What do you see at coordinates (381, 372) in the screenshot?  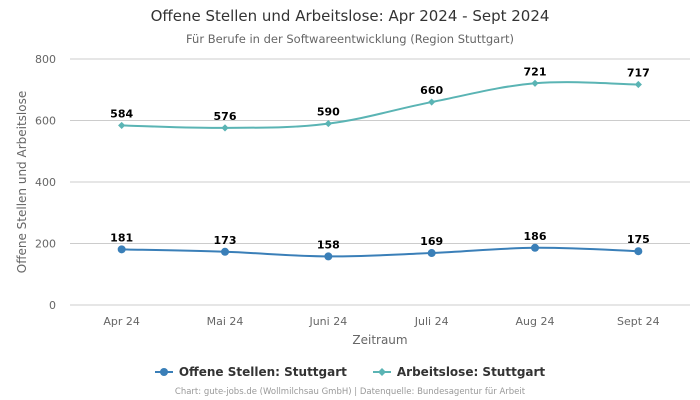 I see `legend-diamond-marker-icon` at bounding box center [381, 372].